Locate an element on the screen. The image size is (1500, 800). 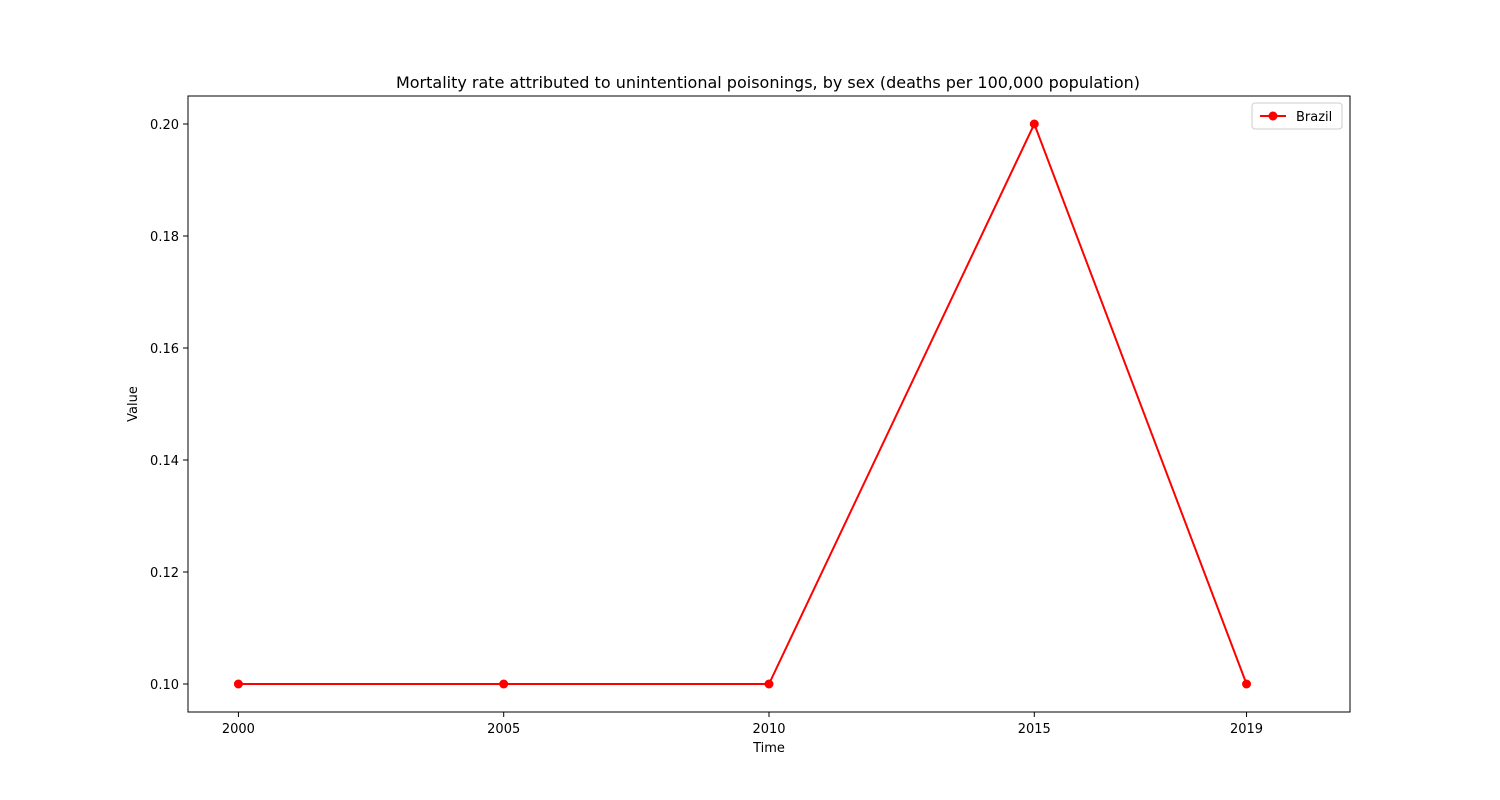
y-tick-label: 0.14 is located at coordinates (164, 461).